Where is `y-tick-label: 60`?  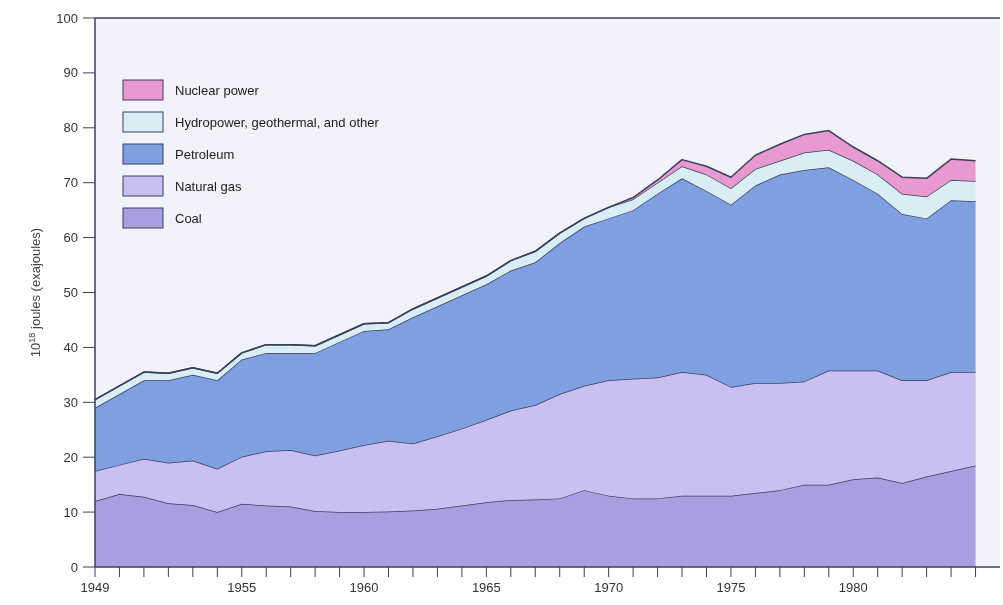
y-tick-label: 60 is located at coordinates (70, 238).